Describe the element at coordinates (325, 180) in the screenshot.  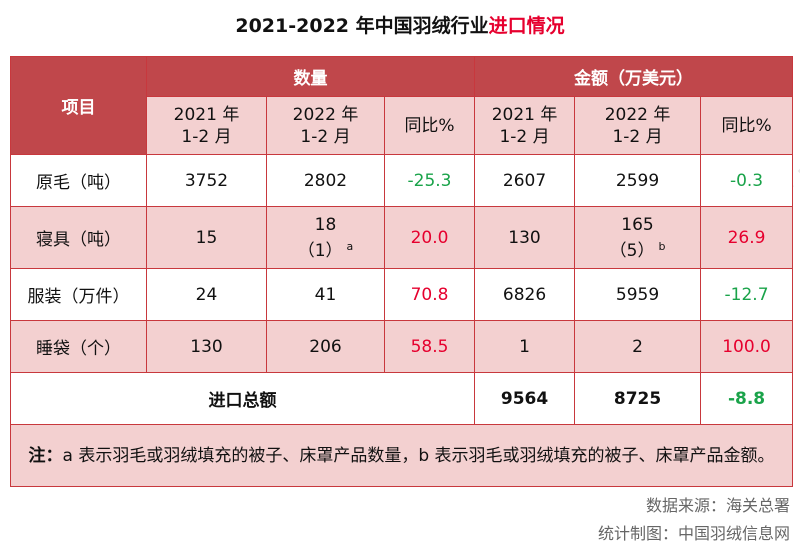
I see `cell-q2022: 2802` at that location.